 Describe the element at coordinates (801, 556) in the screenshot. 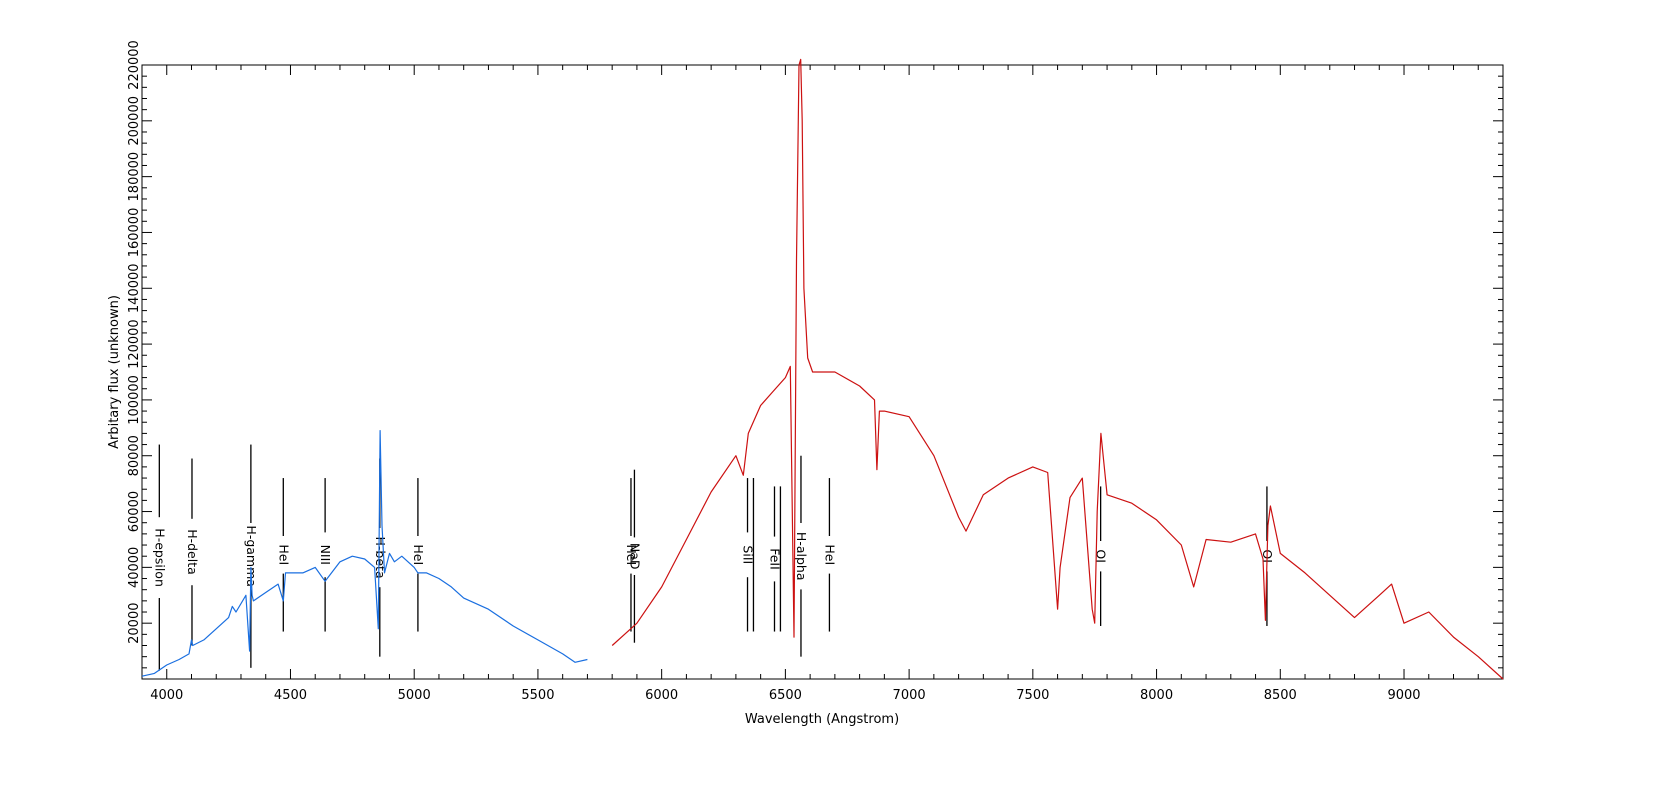

I see `line-marker-label: H-alpha` at that location.